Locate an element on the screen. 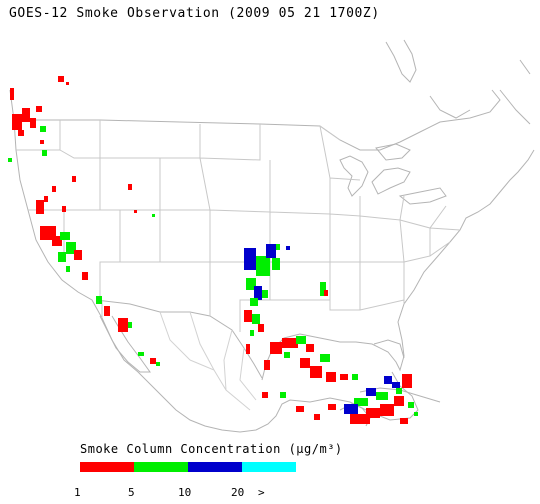 The image size is (540, 504). us-mexico-border is located at coordinates (179, 339).